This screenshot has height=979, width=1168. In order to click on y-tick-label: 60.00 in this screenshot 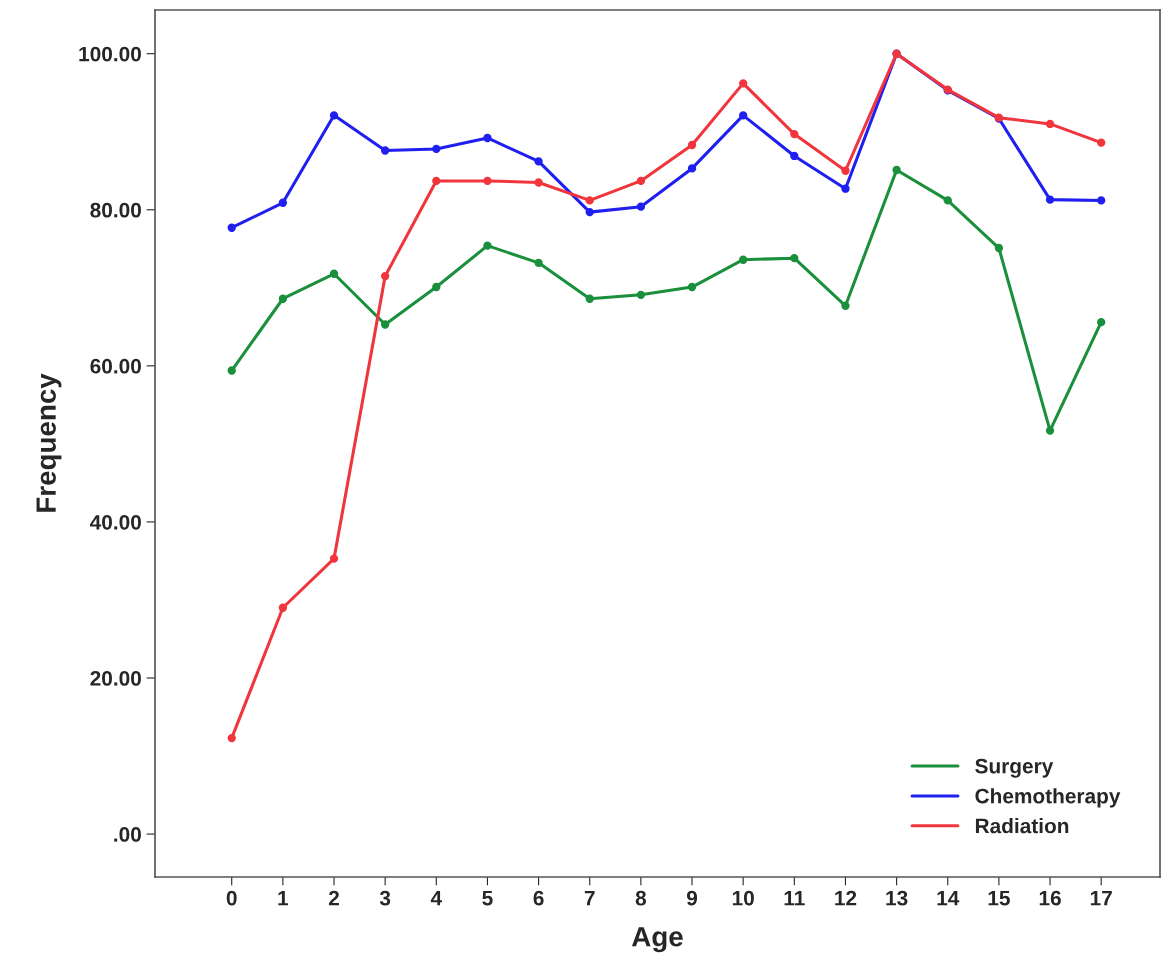, I will do `click(115, 366)`.